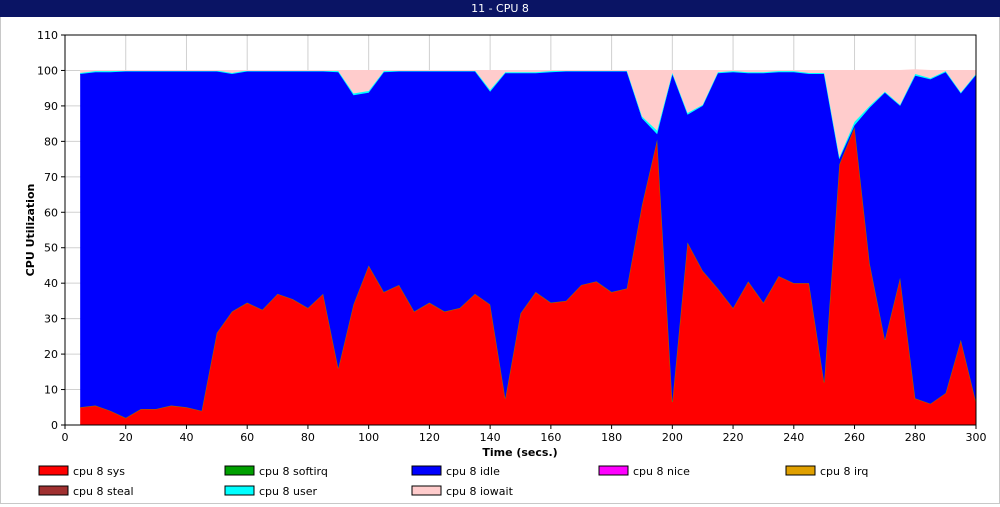  What do you see at coordinates (426, 470) in the screenshot?
I see `legend-swatch-cpu-8-idle` at bounding box center [426, 470].